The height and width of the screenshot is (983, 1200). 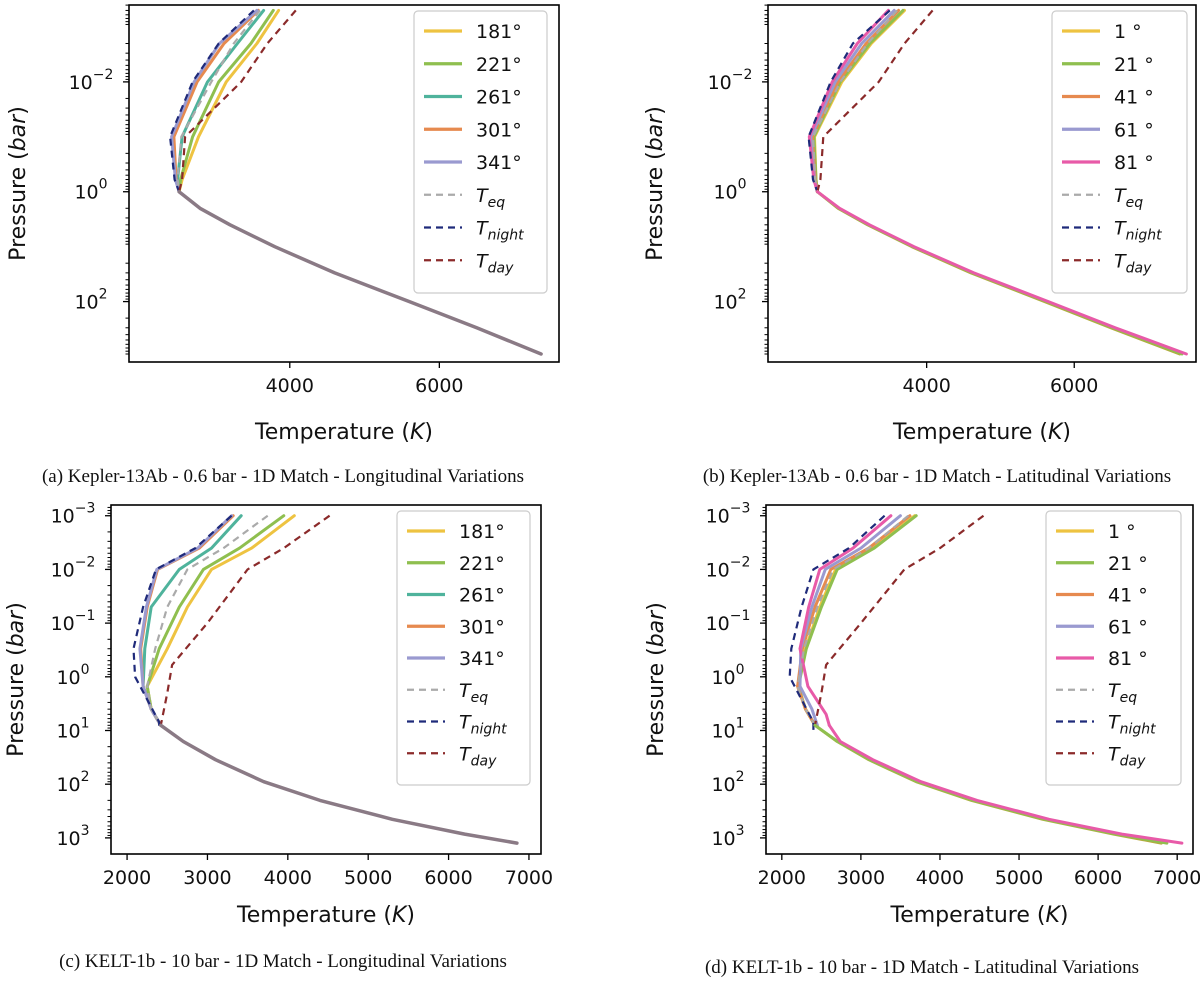 I want to click on series-line-deep, so click(x=339, y=784).